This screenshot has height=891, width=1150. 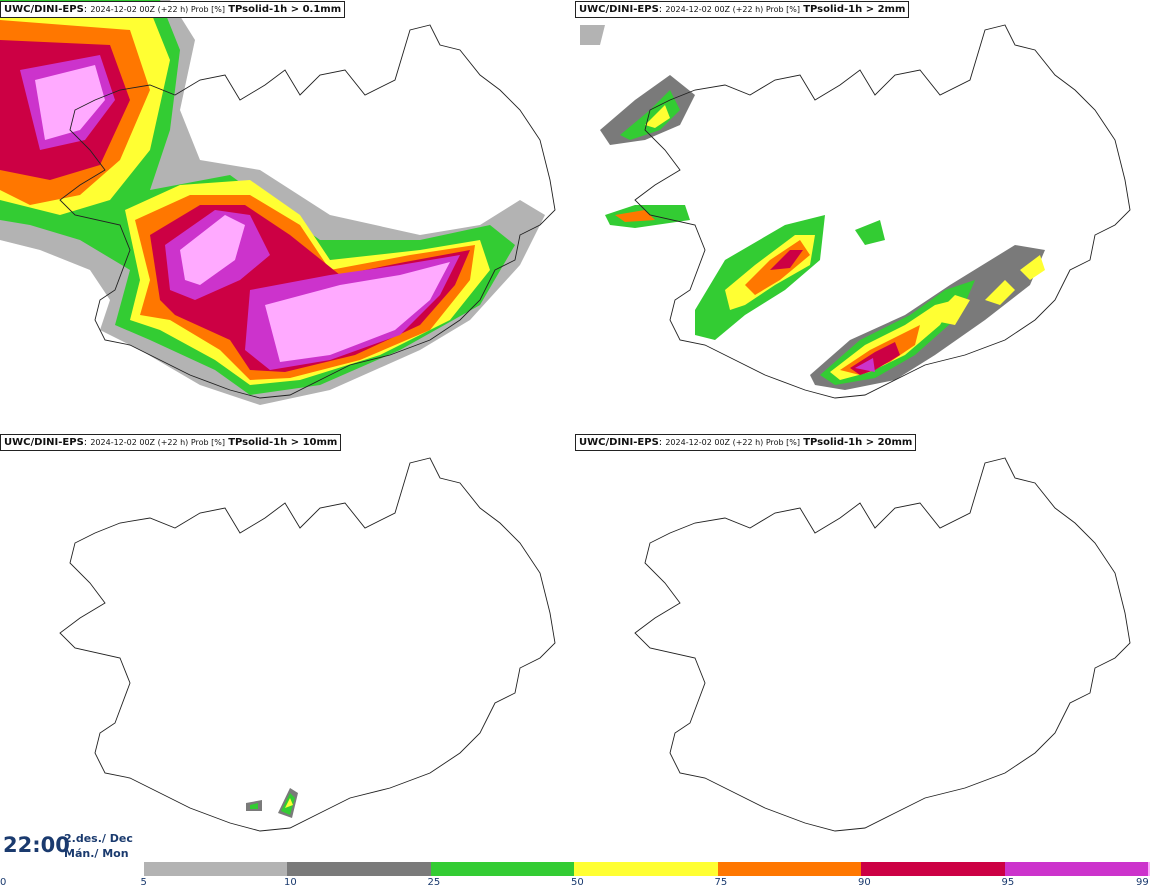 I want to click on variable-threshold: TPsolid-1h > 0.1mm, so click(x=285, y=9).